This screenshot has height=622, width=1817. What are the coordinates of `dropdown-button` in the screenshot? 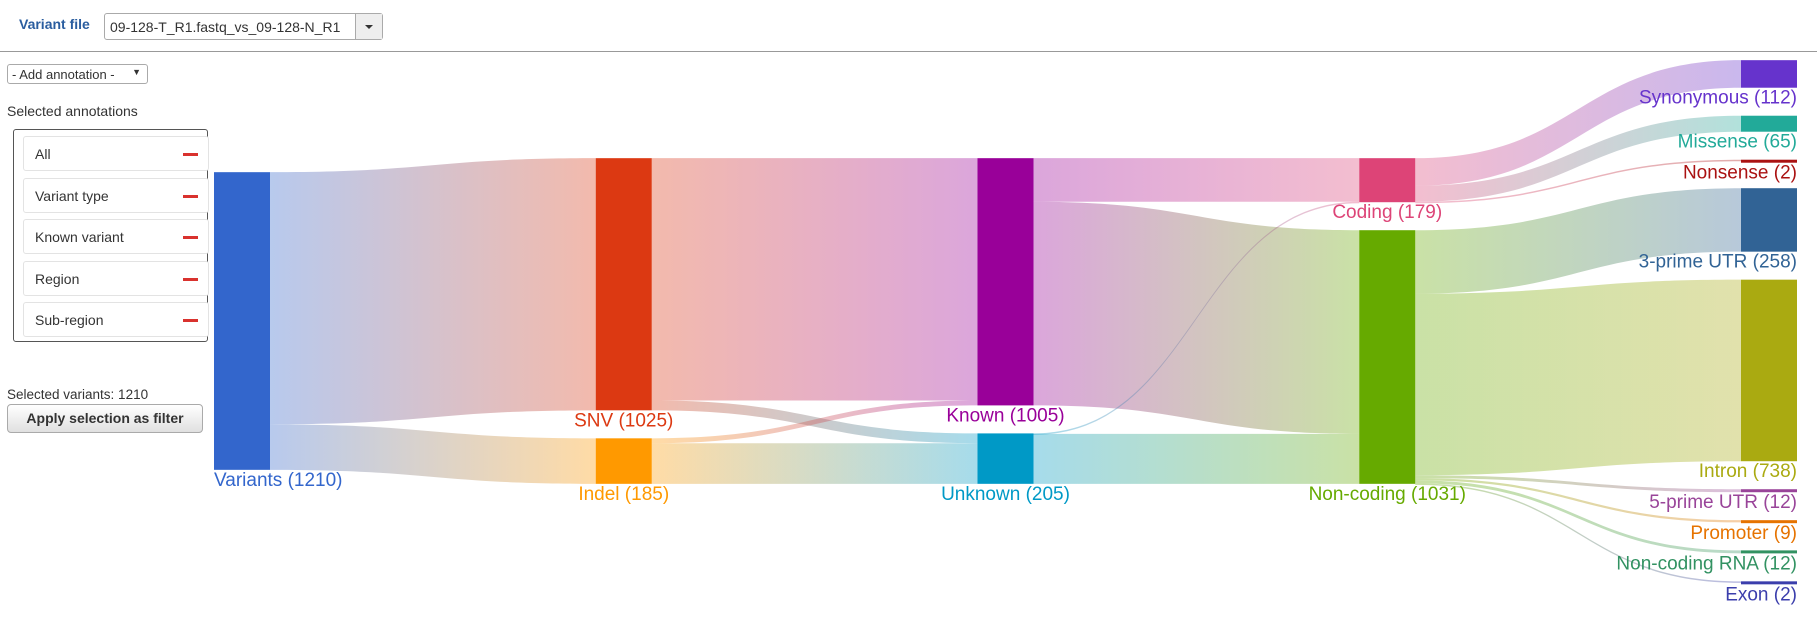 It's located at (368, 26).